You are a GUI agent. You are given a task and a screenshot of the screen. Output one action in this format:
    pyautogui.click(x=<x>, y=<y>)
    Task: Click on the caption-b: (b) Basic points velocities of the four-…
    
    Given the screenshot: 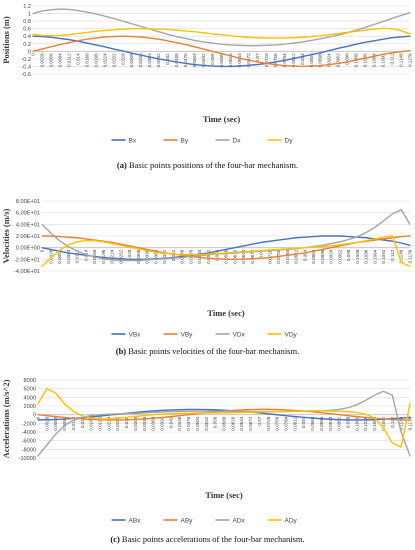 What is the action you would take?
    pyautogui.click(x=207, y=351)
    